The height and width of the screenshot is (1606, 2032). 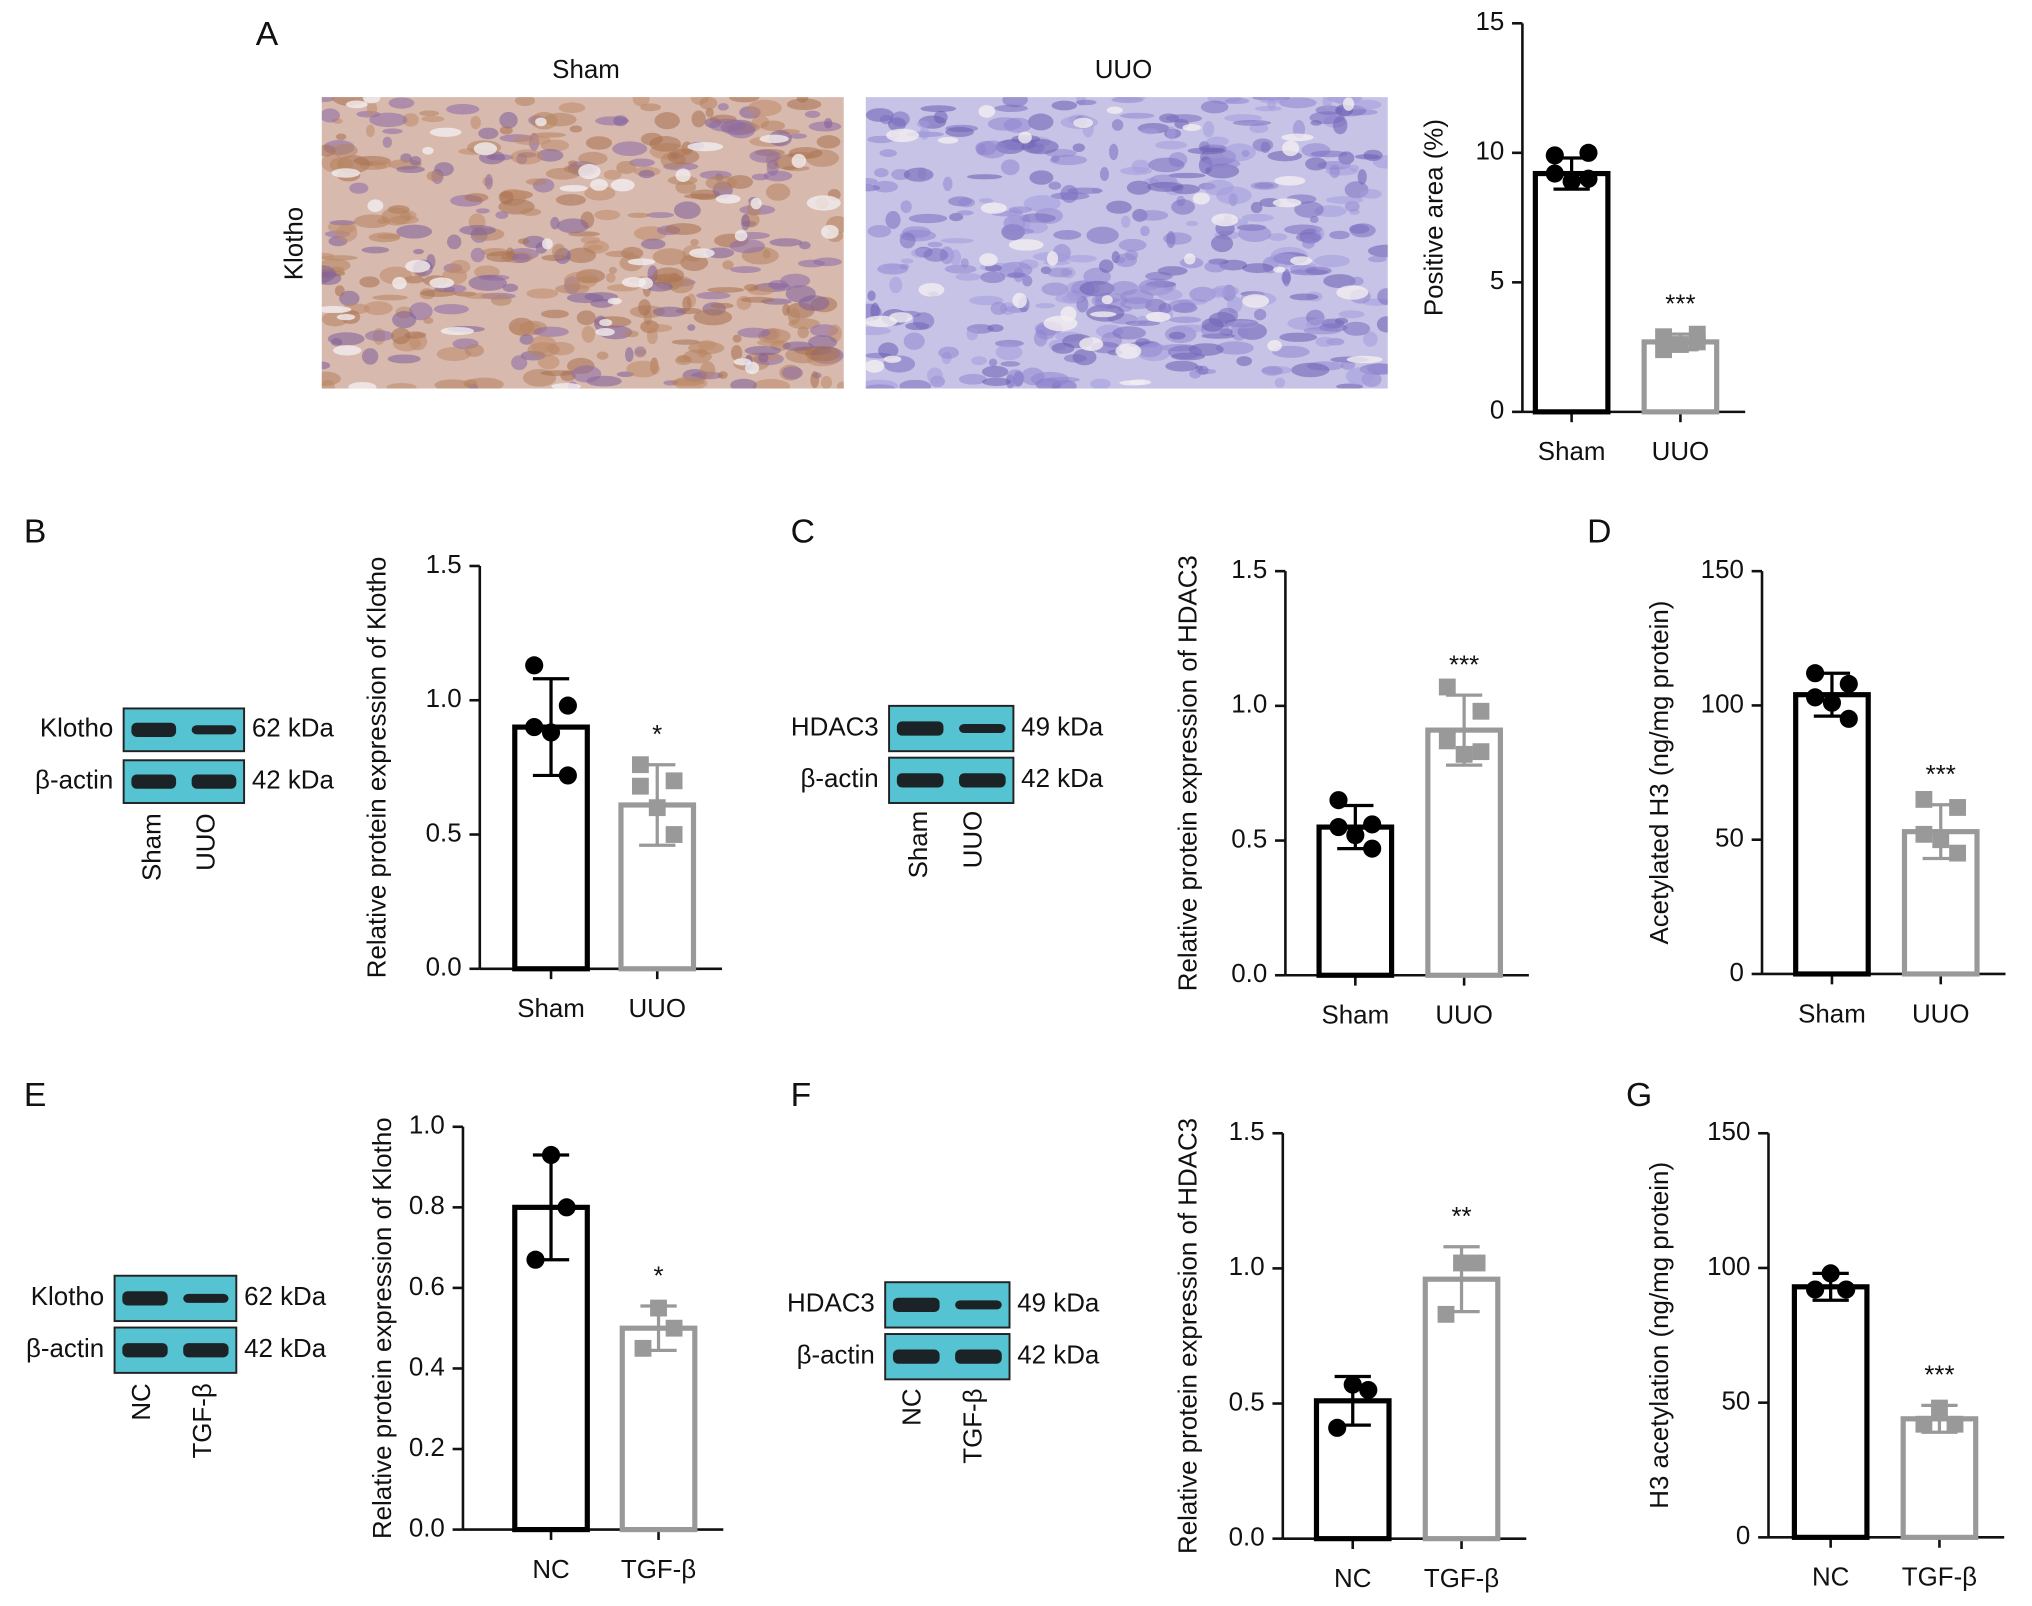 I want to click on y-axis-label: Positive area (%), so click(x=1434, y=217).